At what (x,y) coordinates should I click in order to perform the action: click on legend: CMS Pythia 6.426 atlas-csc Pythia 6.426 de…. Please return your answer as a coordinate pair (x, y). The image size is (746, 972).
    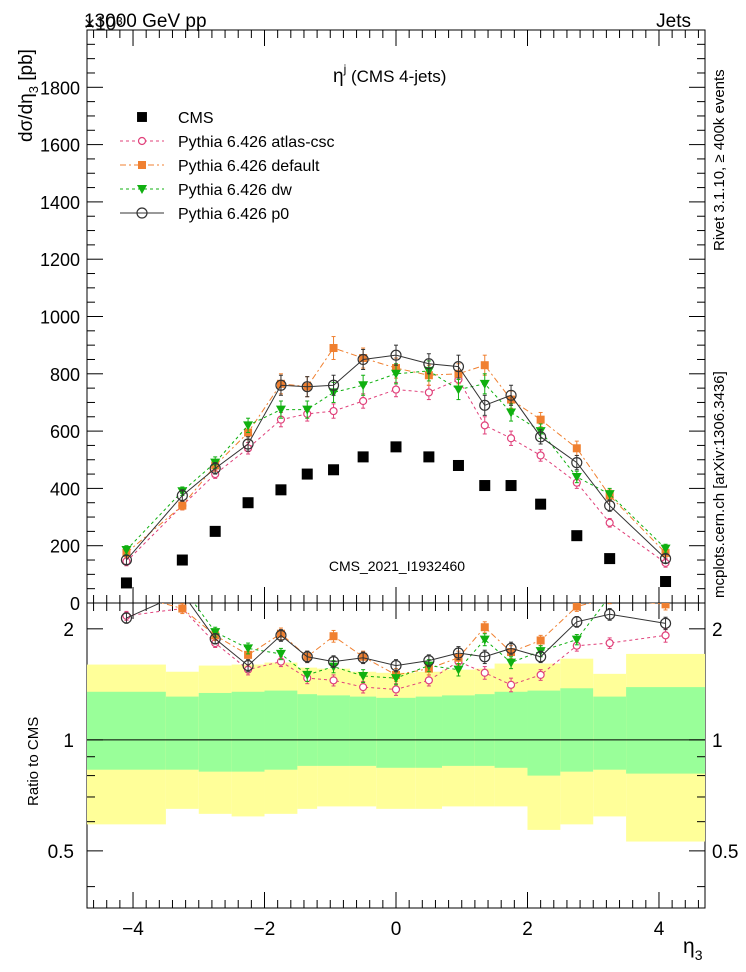
    Looking at the image, I should click on (227, 166).